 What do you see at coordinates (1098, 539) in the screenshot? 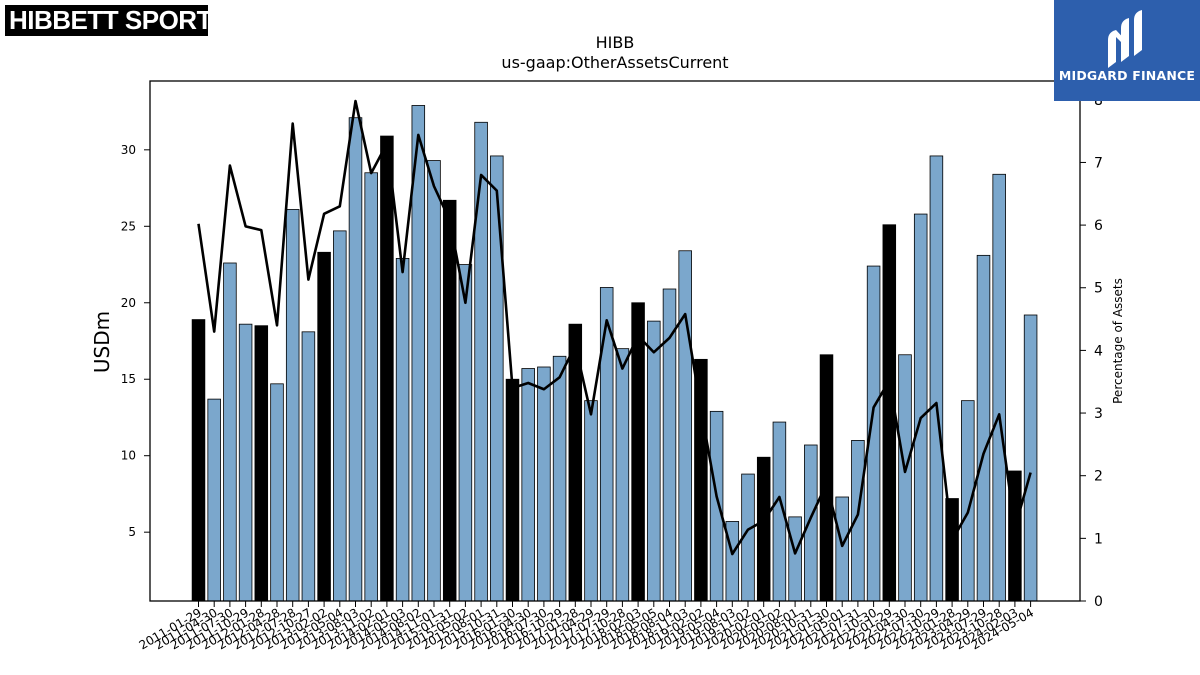
I see `right-tick-label: 1` at bounding box center [1098, 539].